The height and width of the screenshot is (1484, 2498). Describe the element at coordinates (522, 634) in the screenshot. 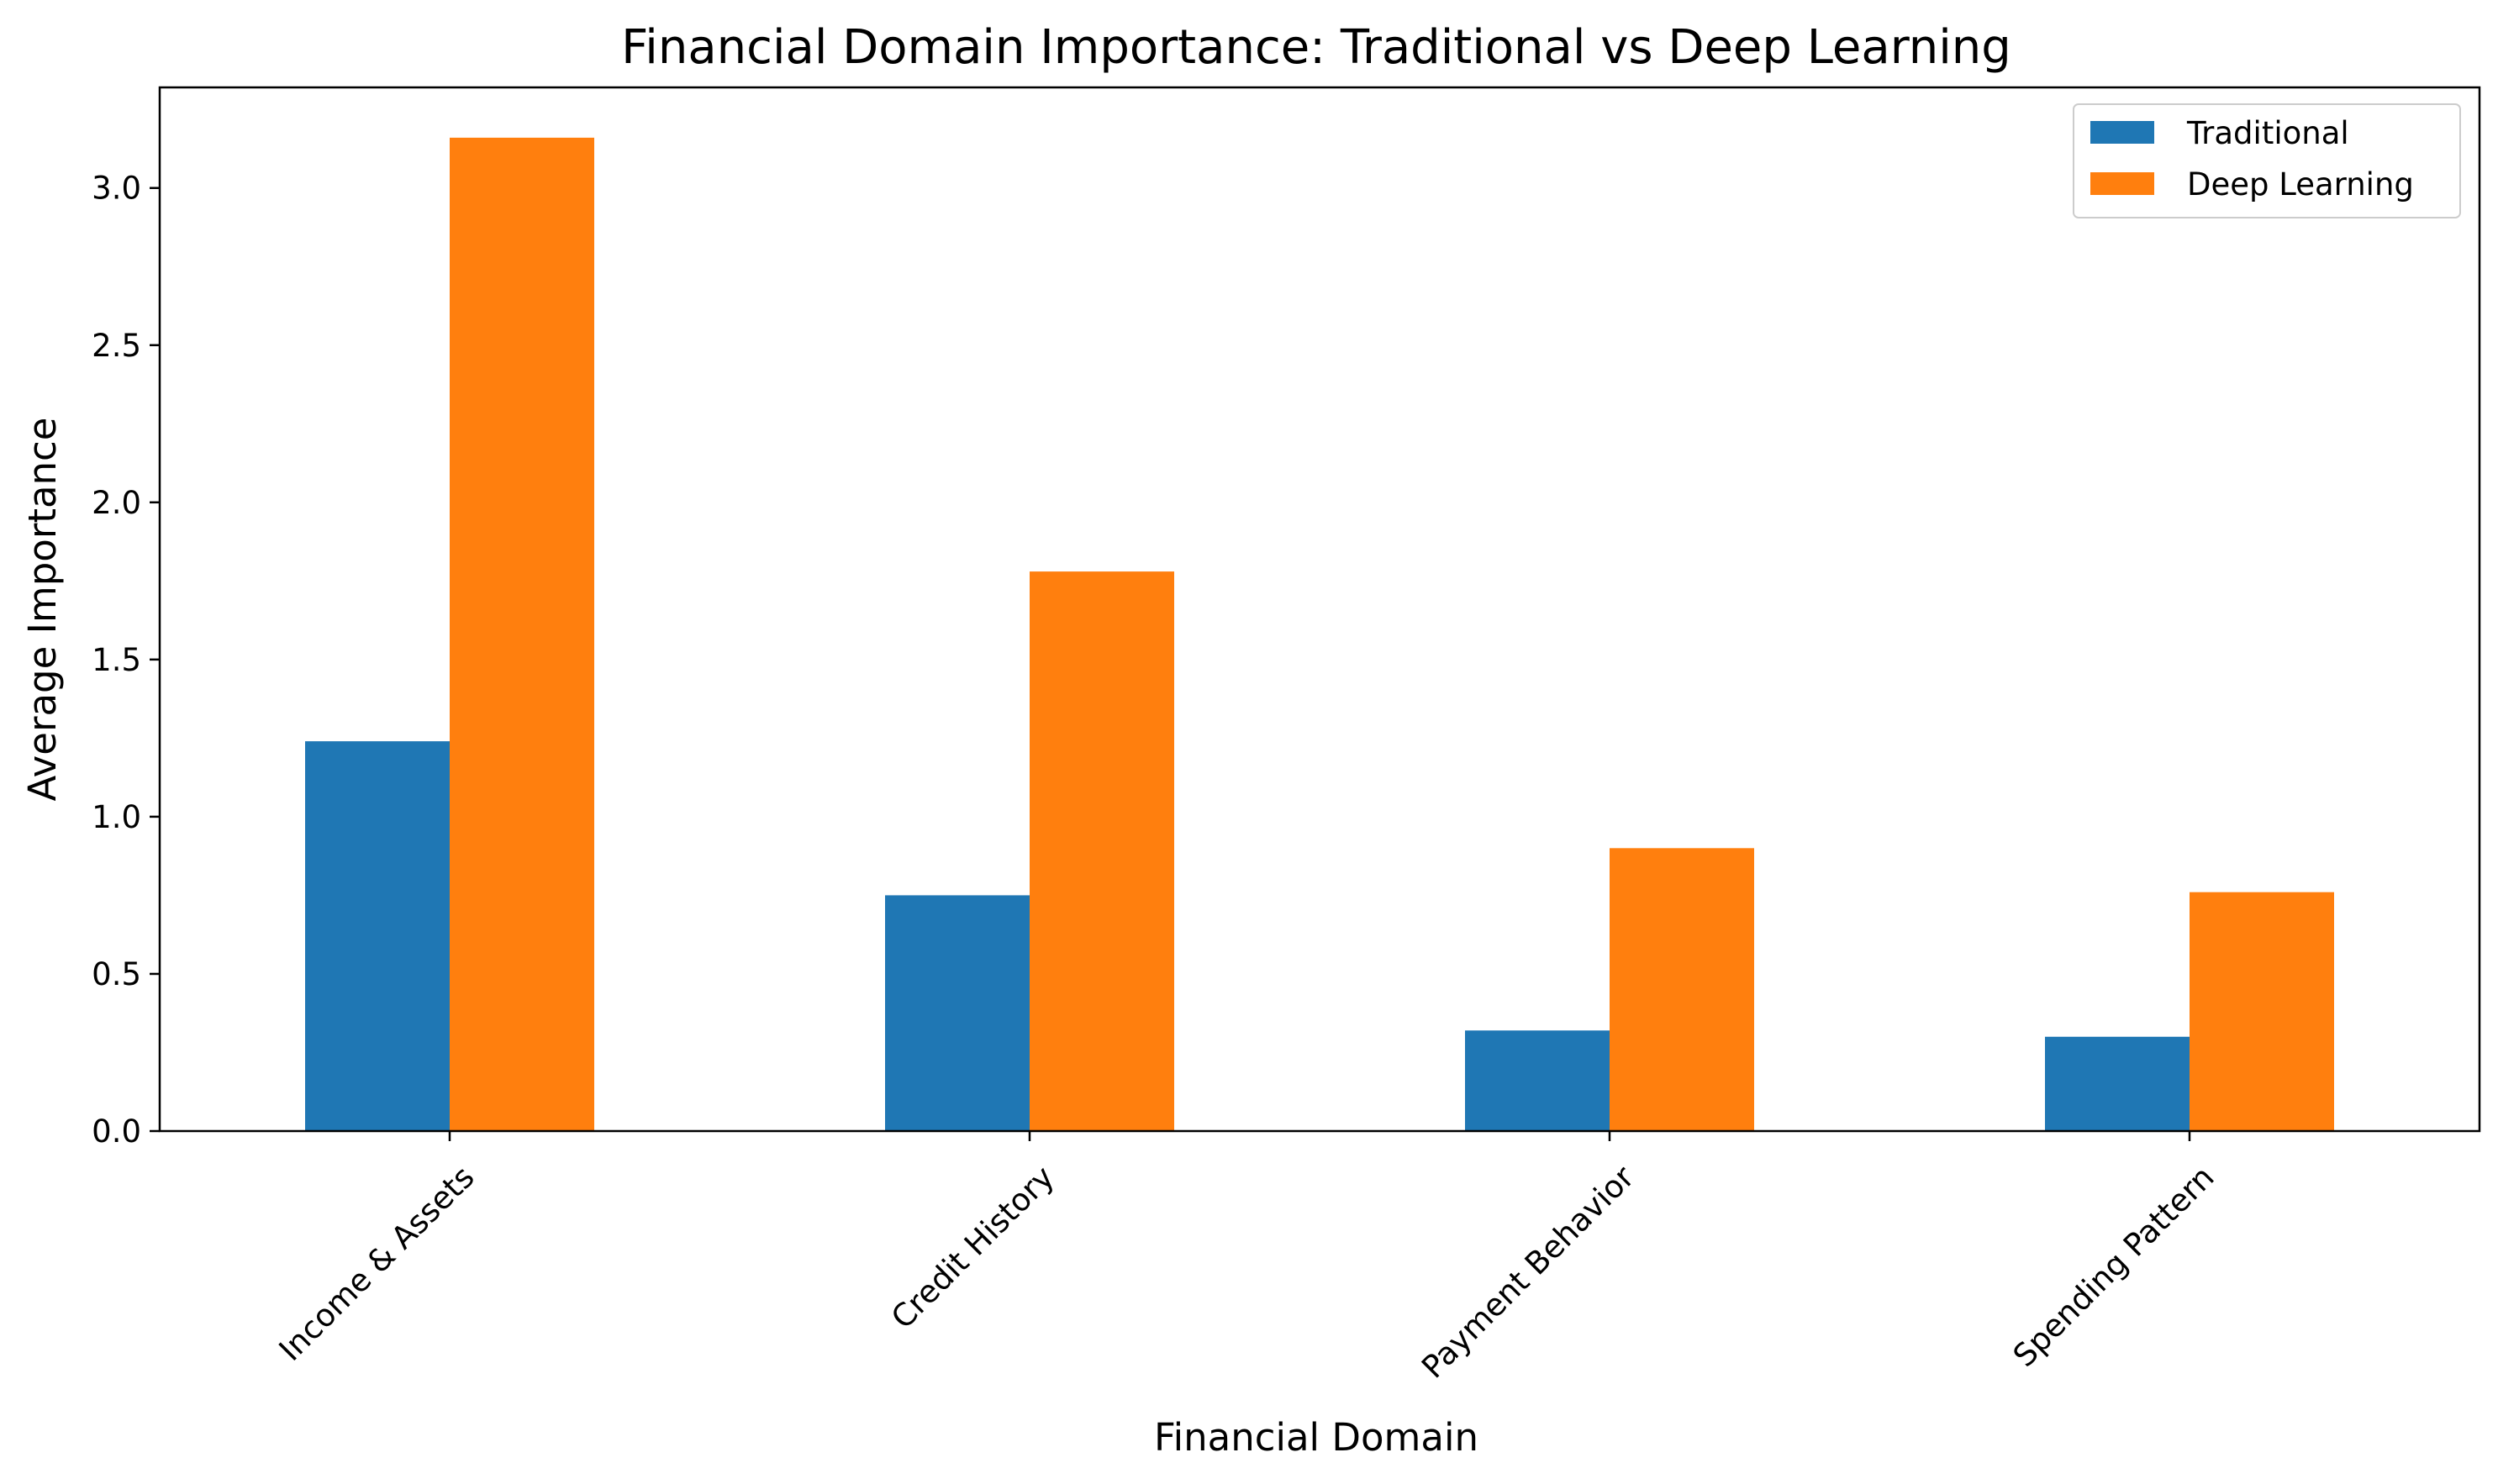

I see `bar-deep-learning-income-assets` at that location.